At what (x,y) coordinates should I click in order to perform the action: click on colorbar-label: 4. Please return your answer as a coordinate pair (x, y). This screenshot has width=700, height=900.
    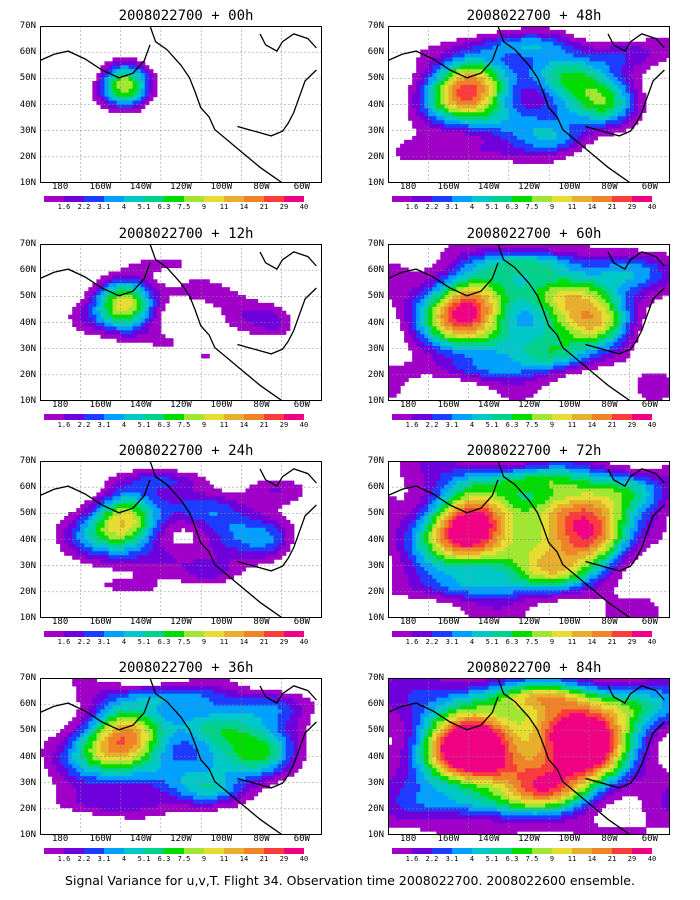
    Looking at the image, I should click on (124, 425).